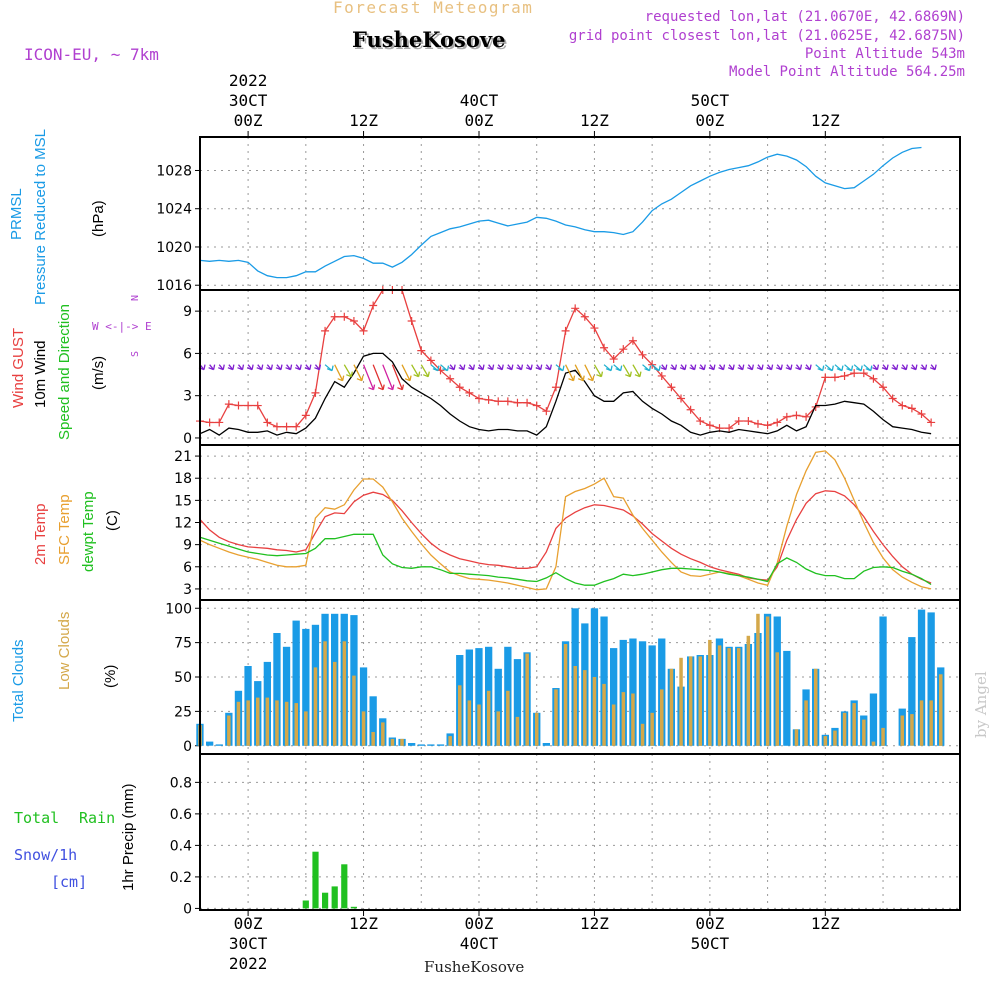 The height and width of the screenshot is (1000, 1000). Describe the element at coordinates (187, 546) in the screenshot. I see `y-tick-label: 9` at that location.